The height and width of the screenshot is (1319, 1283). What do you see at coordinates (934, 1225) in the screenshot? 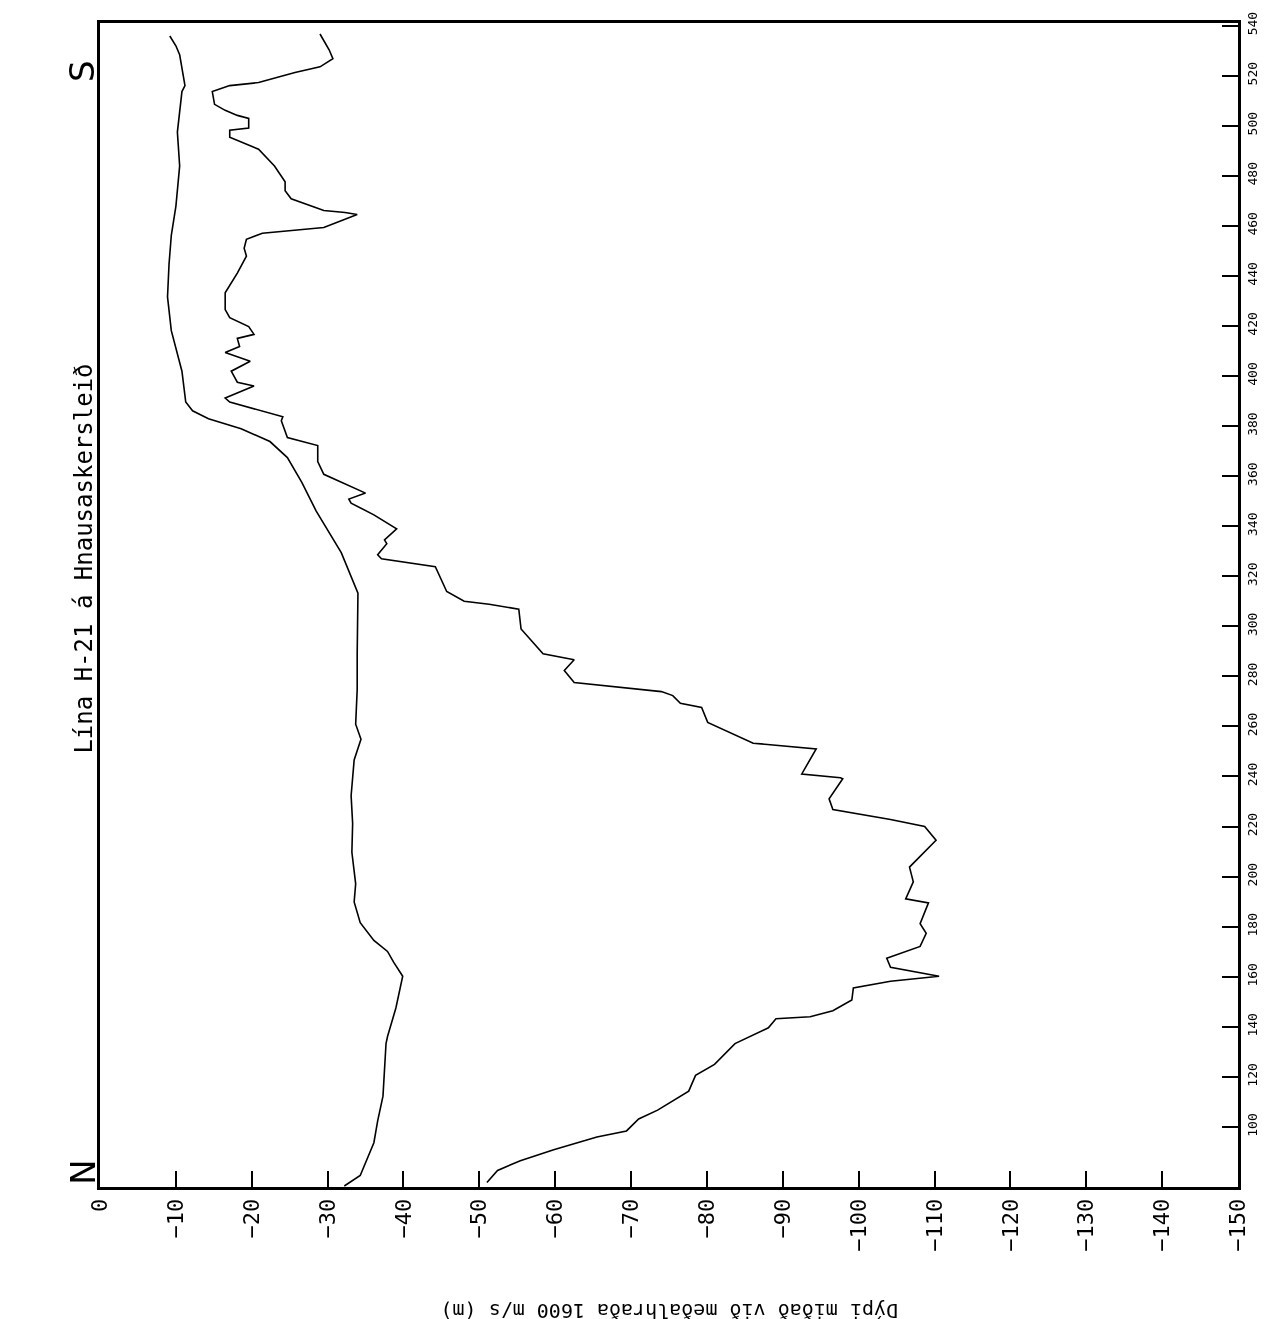
I see `x-tick-label: −110` at bounding box center [934, 1225].